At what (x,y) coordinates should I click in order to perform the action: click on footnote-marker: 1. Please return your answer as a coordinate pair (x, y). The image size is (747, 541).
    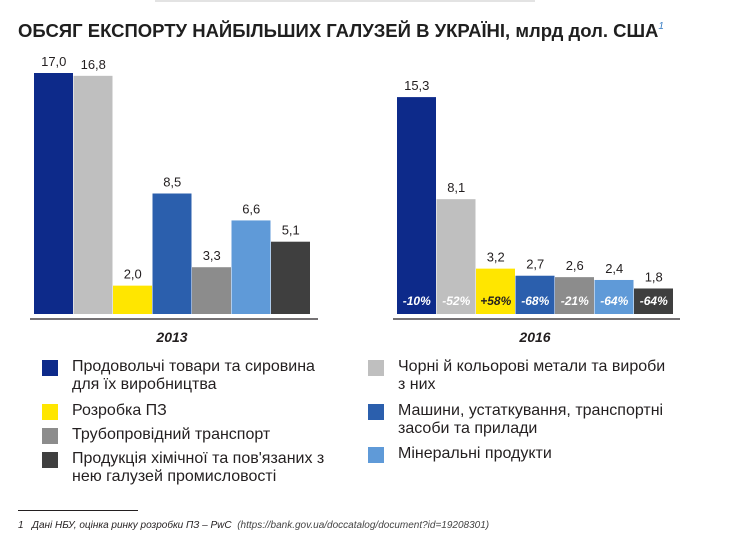
    Looking at the image, I should click on (21, 525).